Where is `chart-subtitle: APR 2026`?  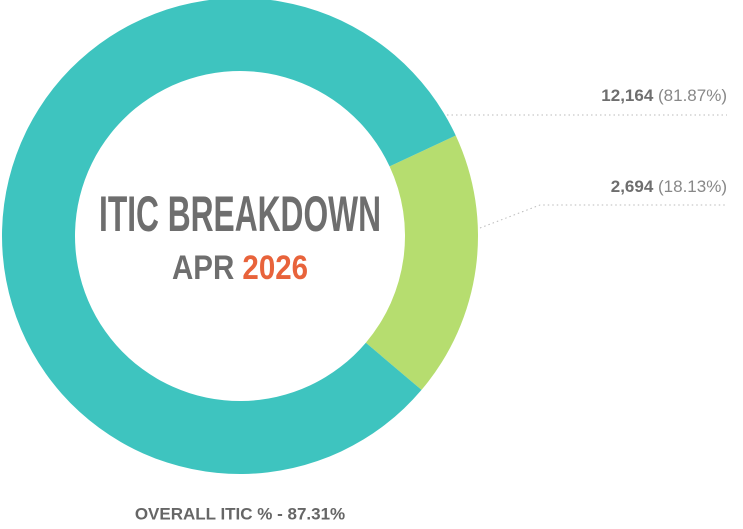
chart-subtitle: APR 2026 is located at coordinates (240, 268).